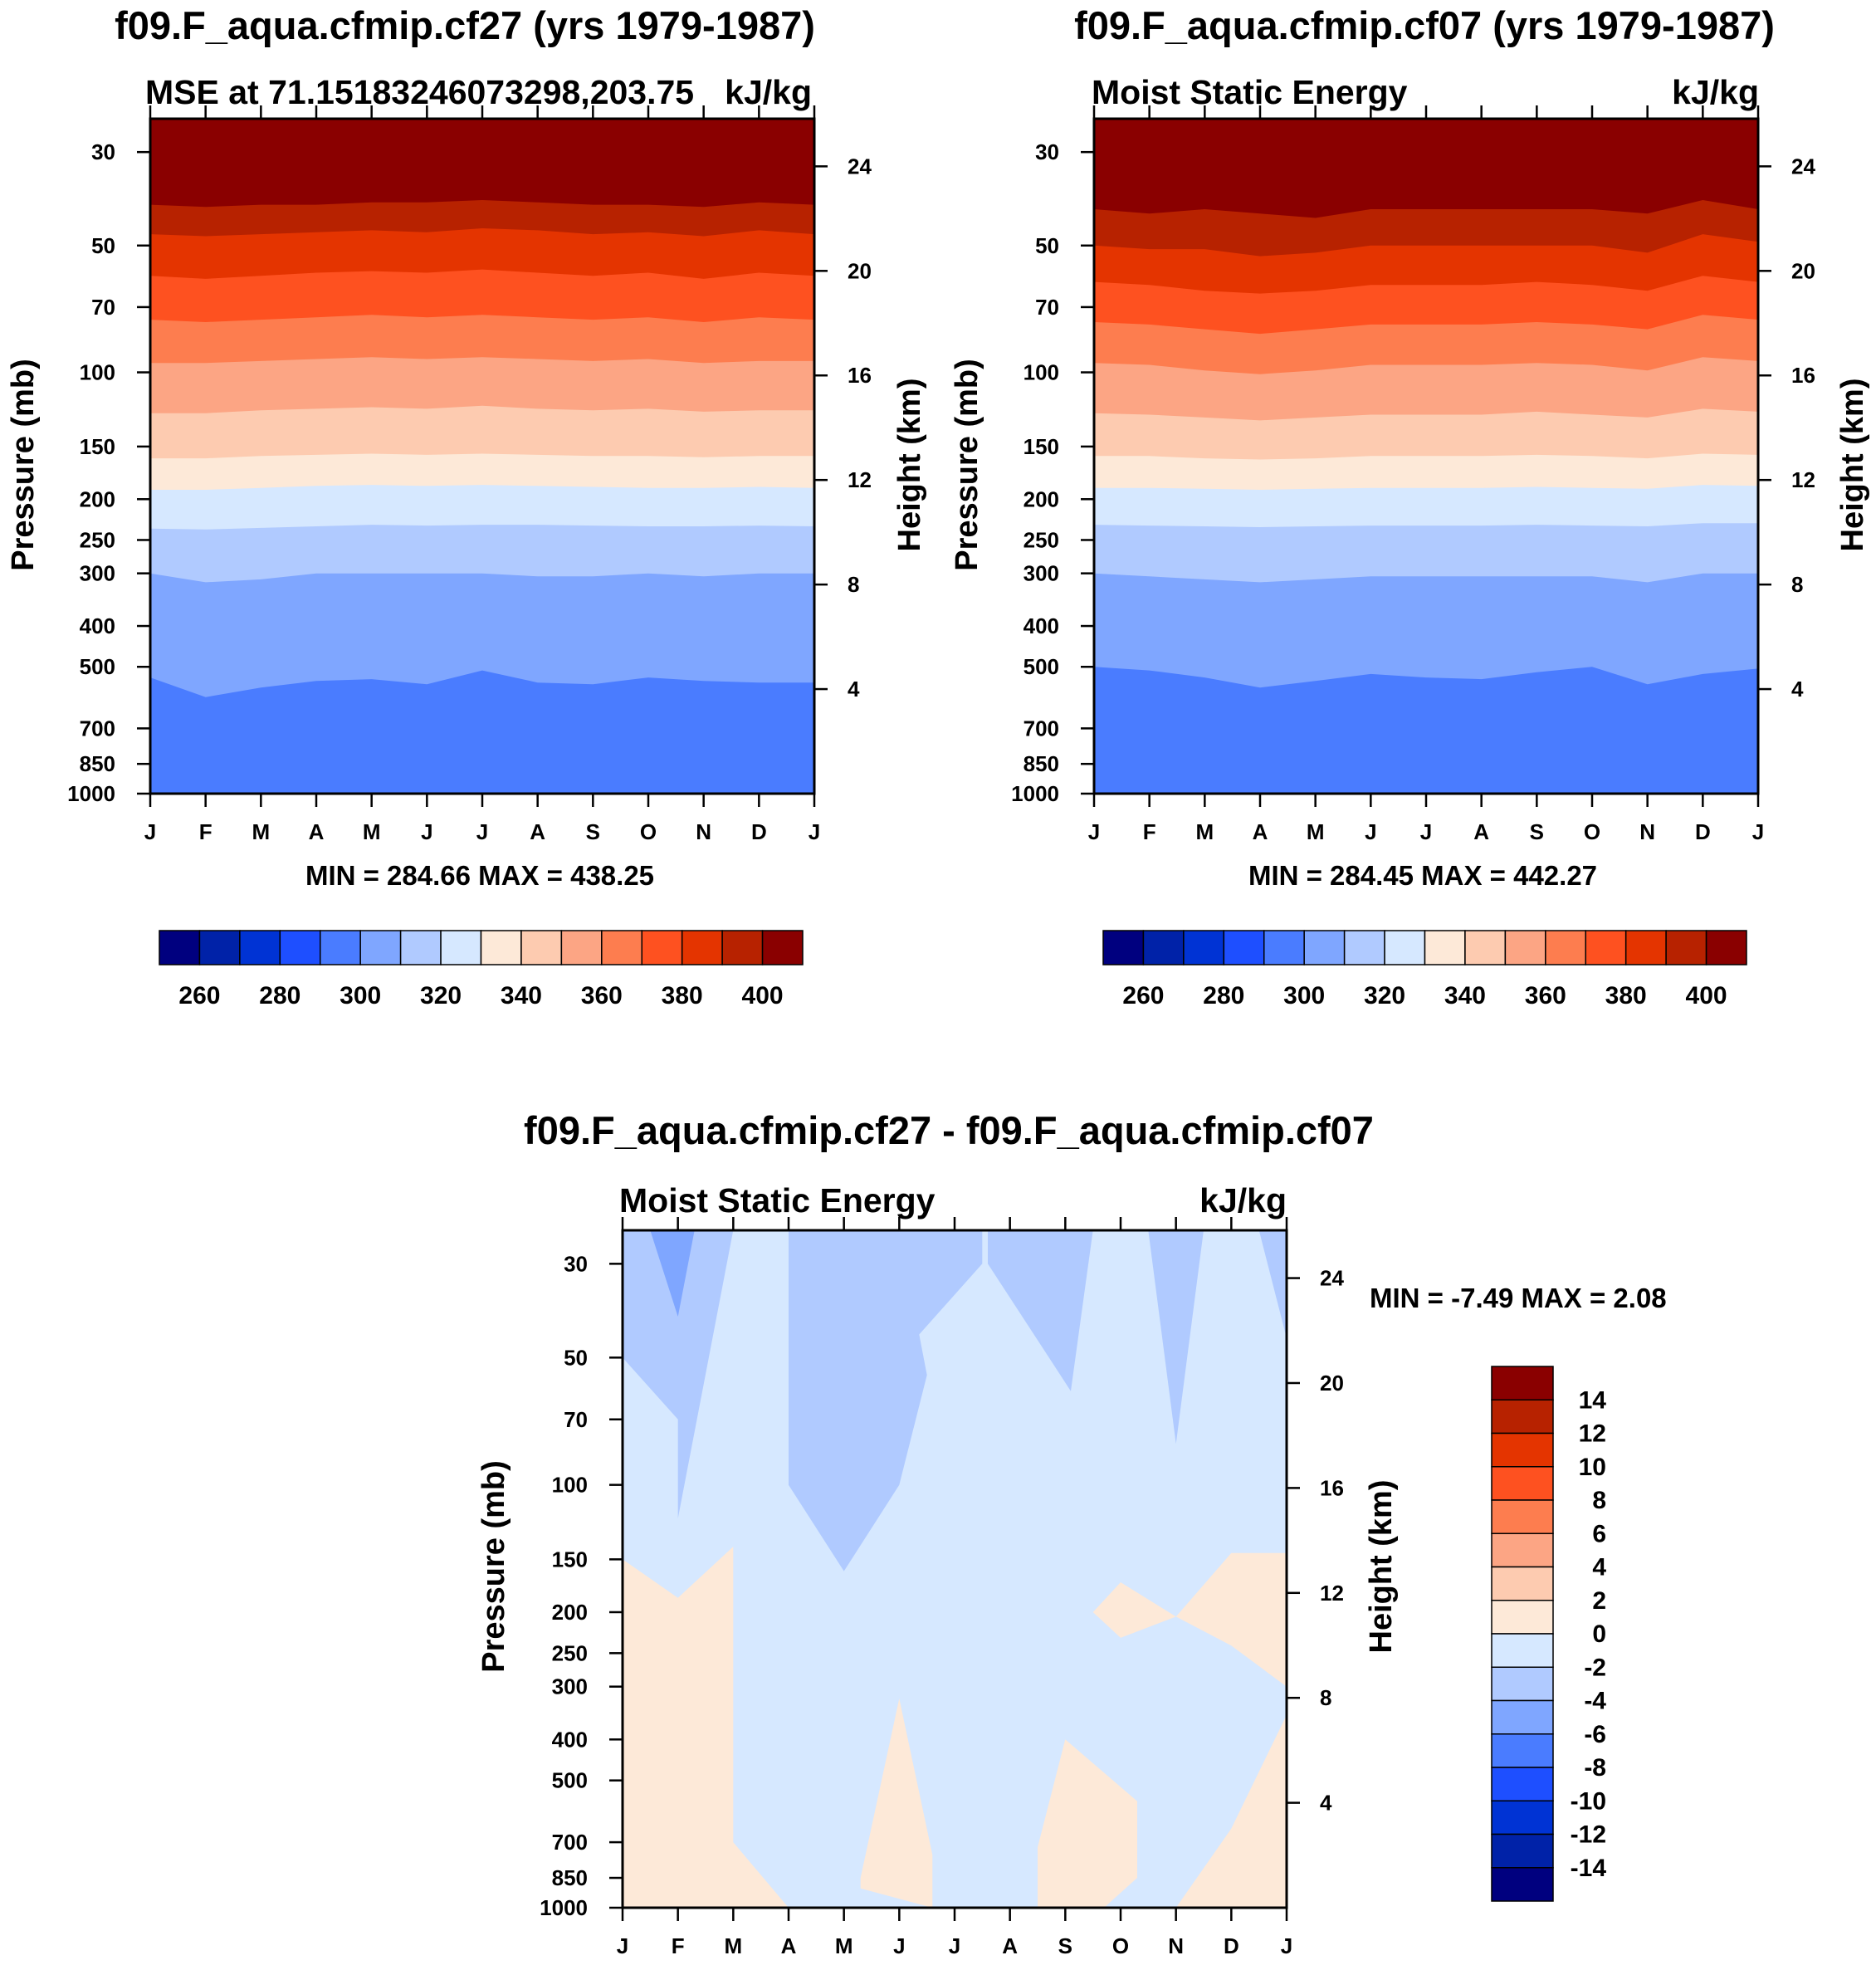  What do you see at coordinates (1426, 457) in the screenshot?
I see `panel-cf07-contours` at bounding box center [1426, 457].